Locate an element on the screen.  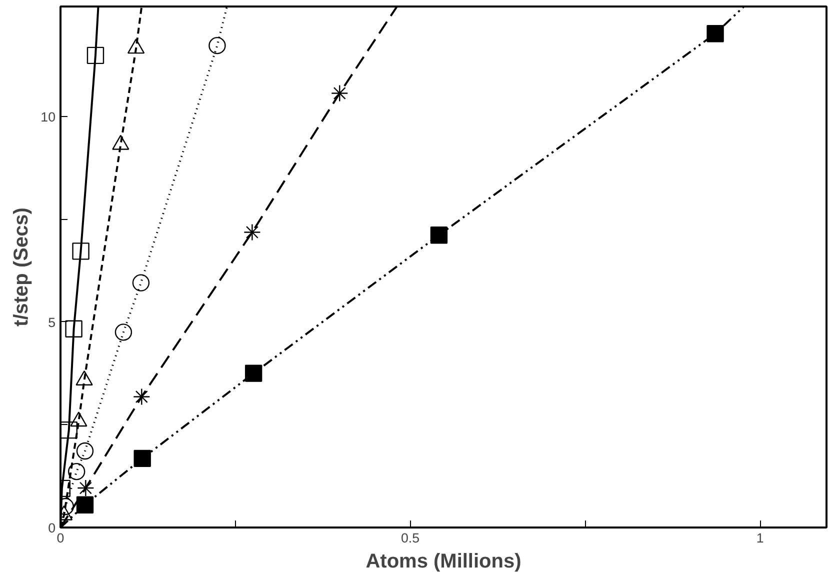
x-tick-label: 0.5 is located at coordinates (410, 538).